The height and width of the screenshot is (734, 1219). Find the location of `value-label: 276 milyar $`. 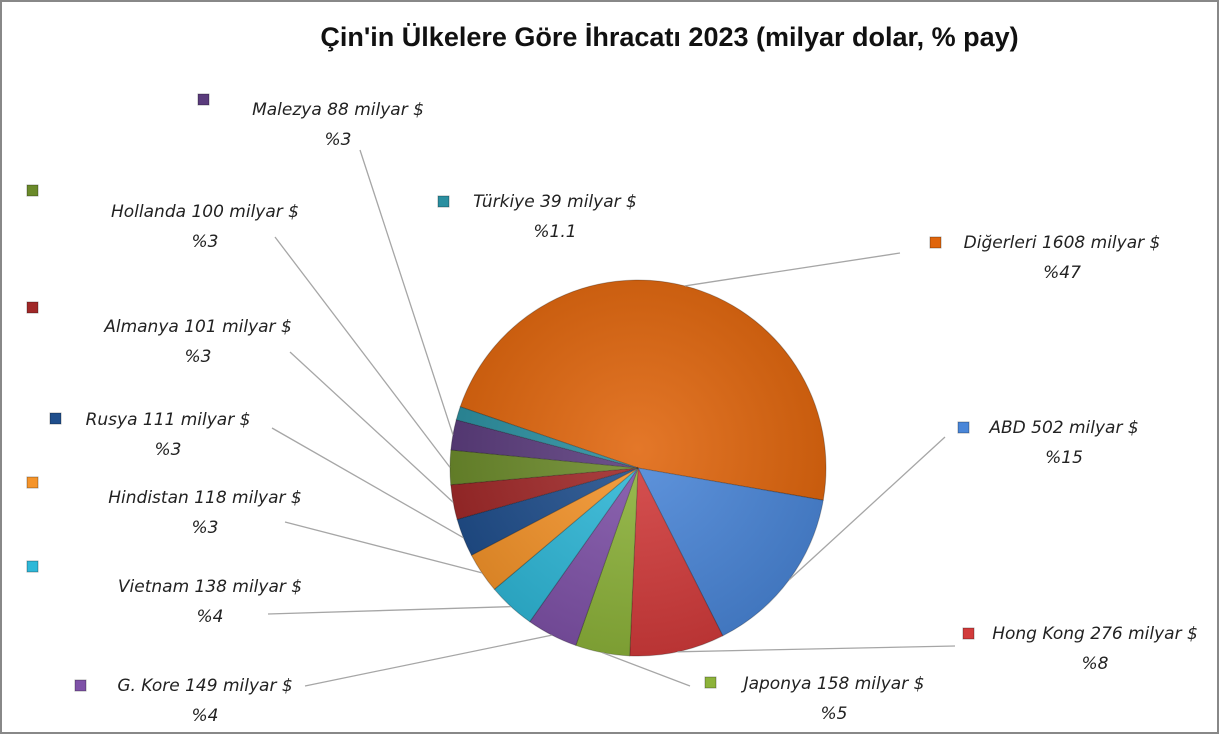

value-label: 276 milyar $ is located at coordinates (1144, 634).